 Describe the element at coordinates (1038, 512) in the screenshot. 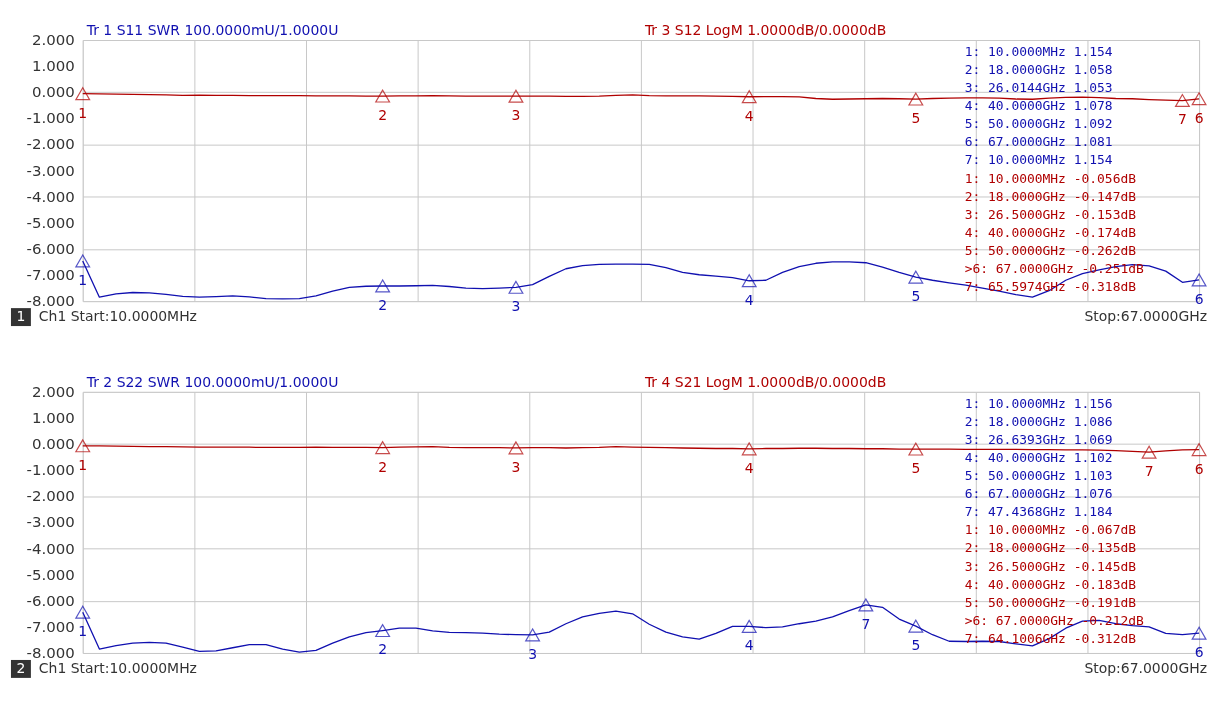

I see `annotation: 7: 47.4368GHz 1.184` at that location.